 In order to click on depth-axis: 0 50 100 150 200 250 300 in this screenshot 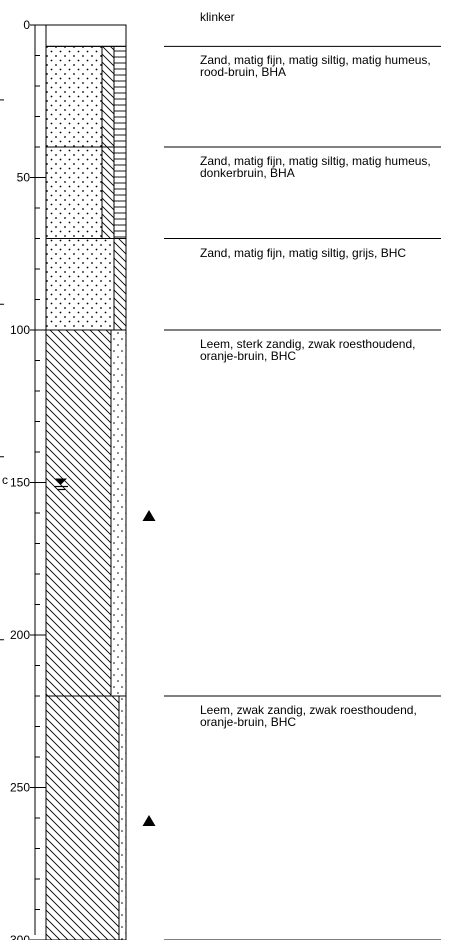, I will do `click(23, 479)`.